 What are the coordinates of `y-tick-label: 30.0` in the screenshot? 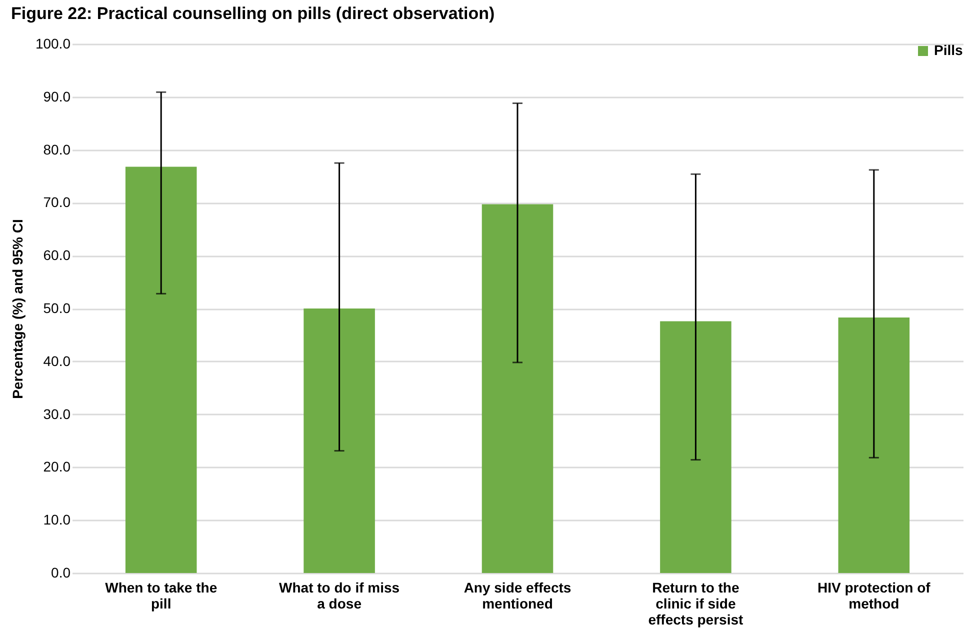 It's located at (57, 414).